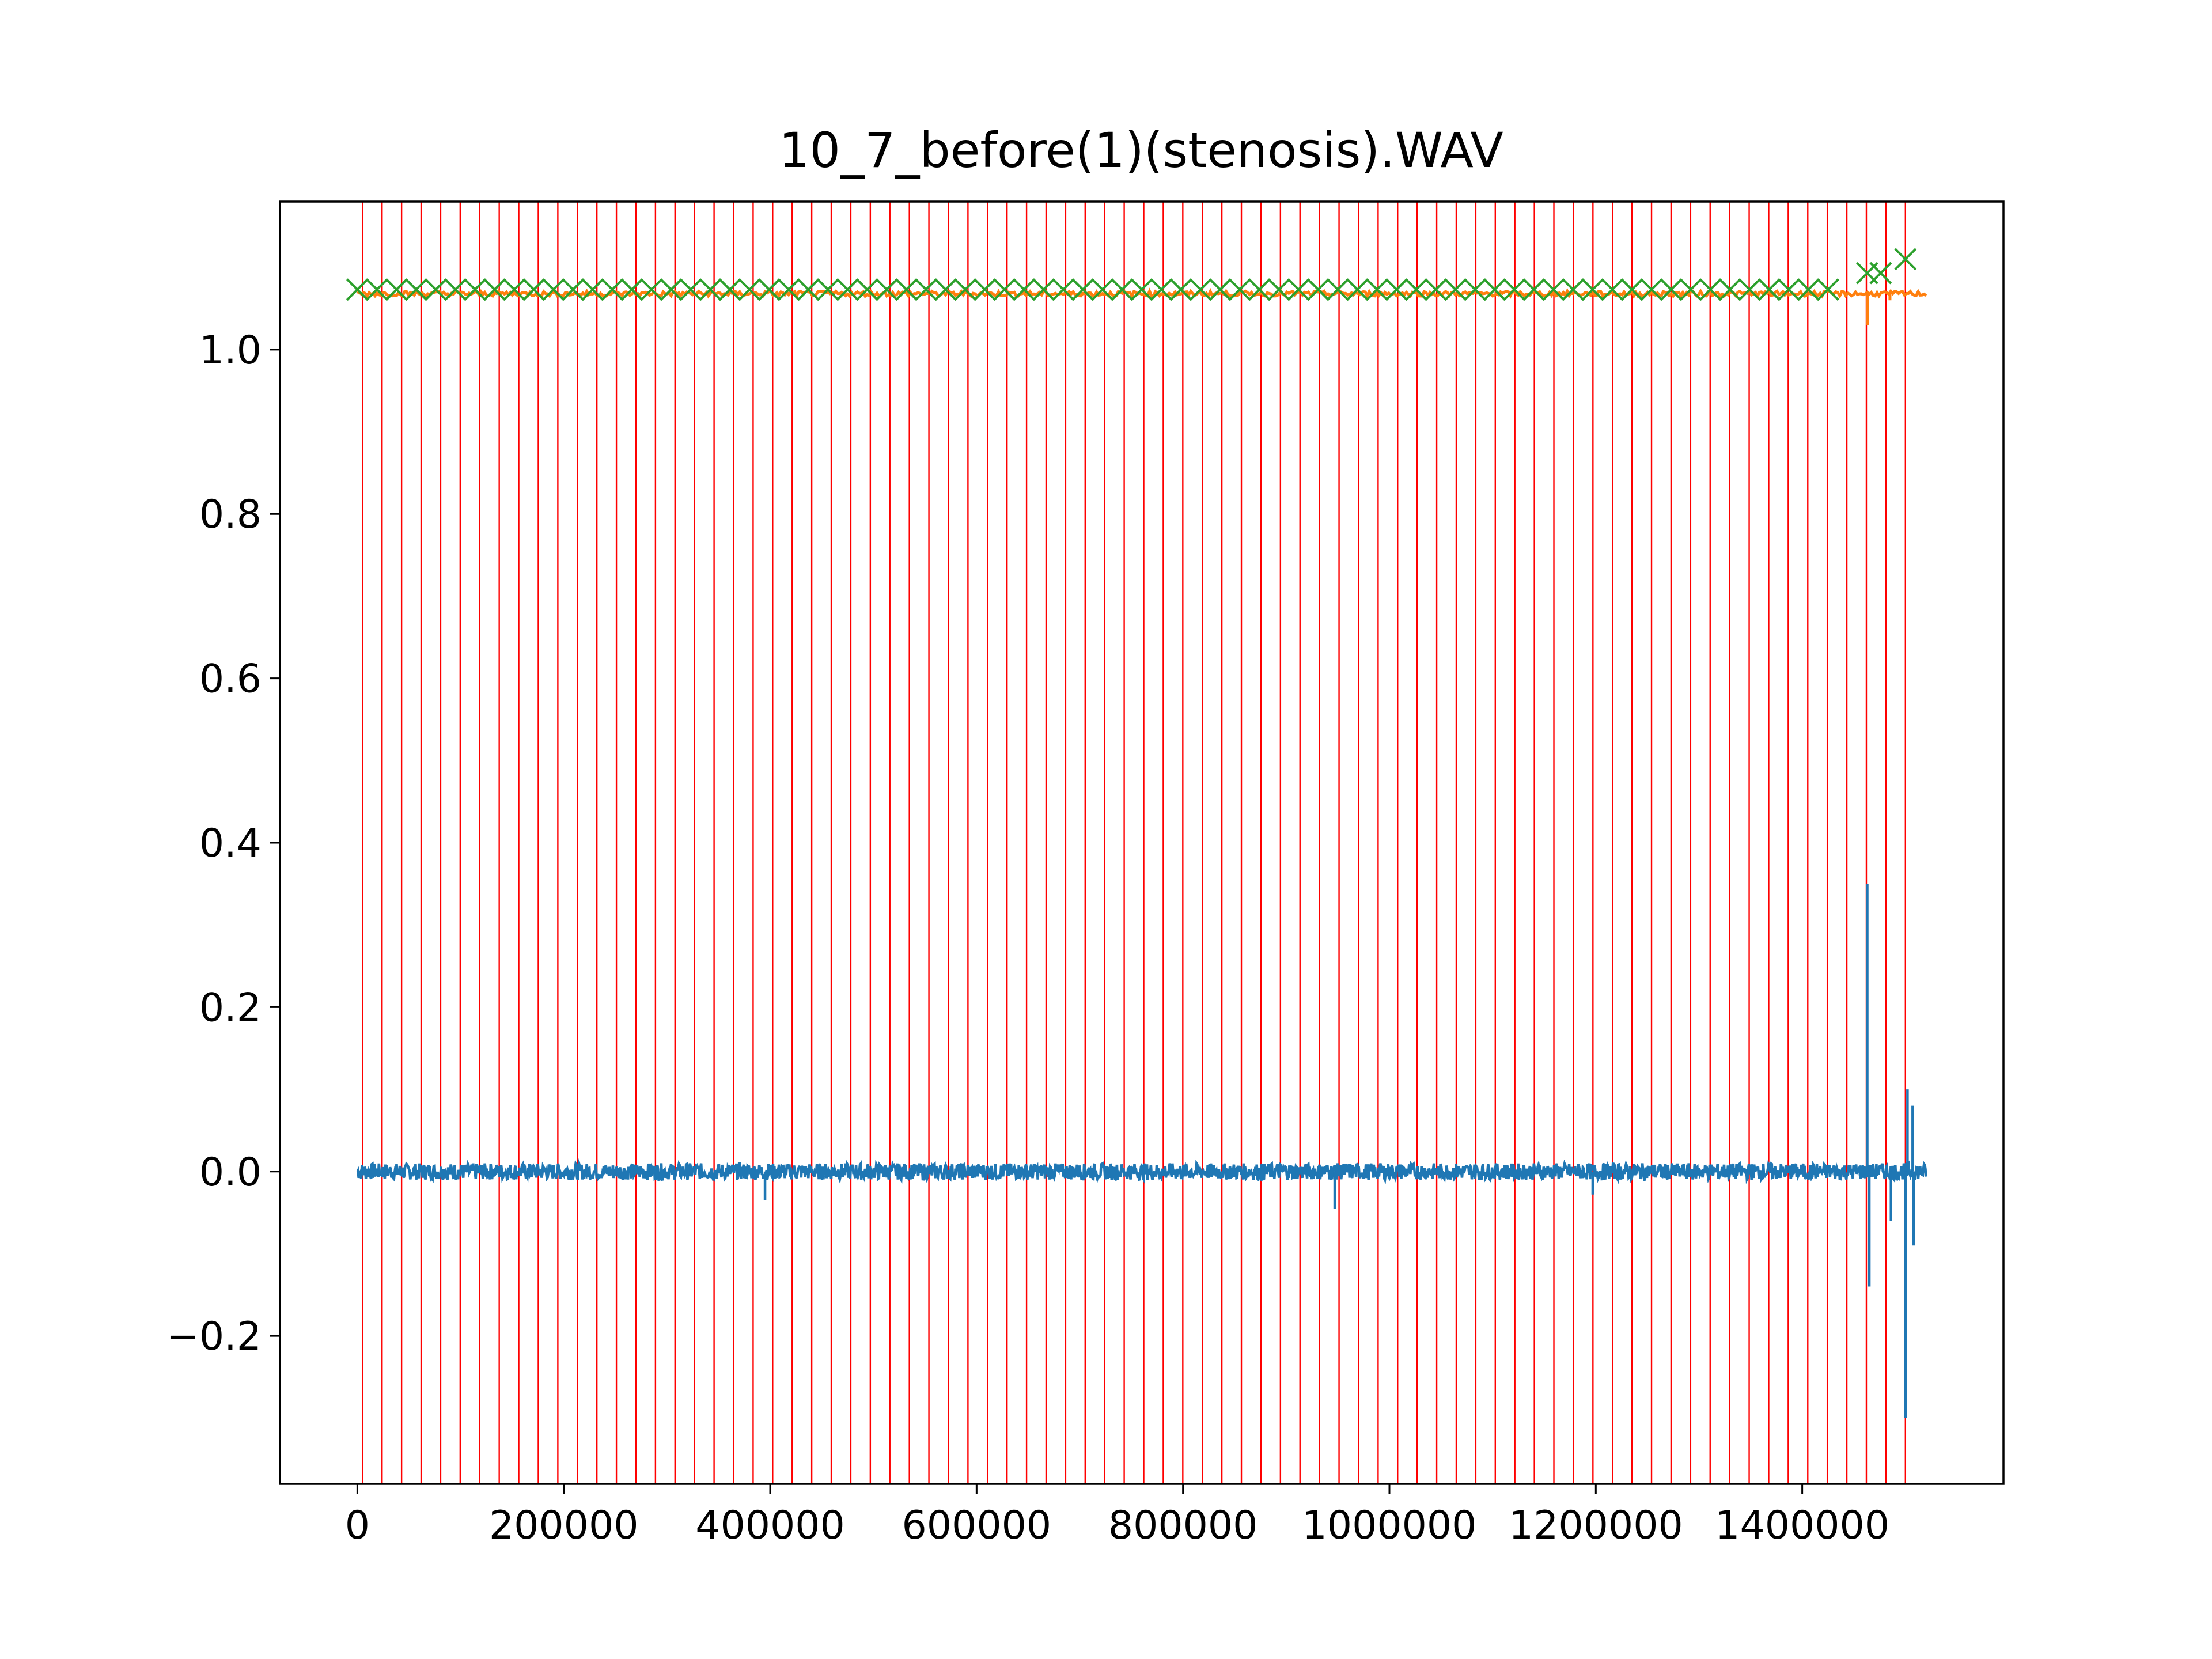  Describe the element at coordinates (357, 1525) in the screenshot. I see `x-tick-label: 0` at that location.